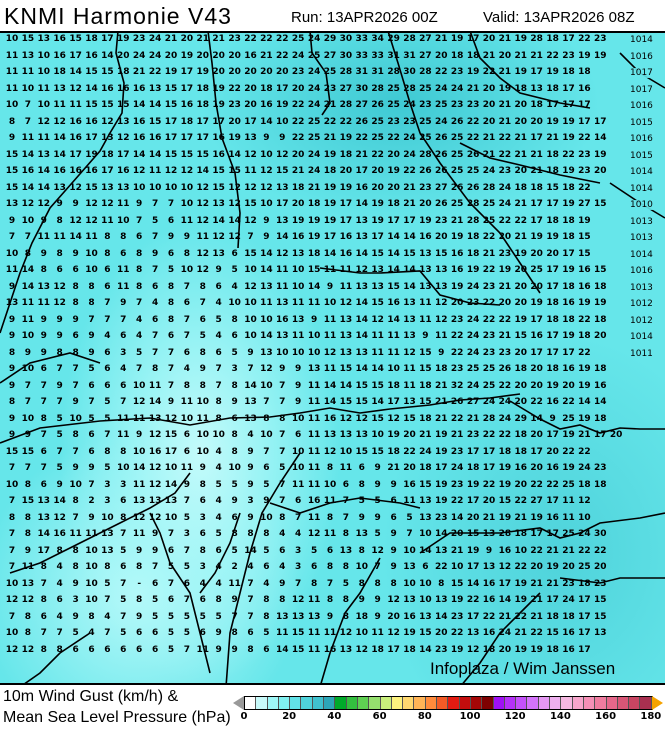 The height and width of the screenshot is (735, 665). What do you see at coordinates (298, 567) in the screenshot?
I see `gust-value: 3` at bounding box center [298, 567].